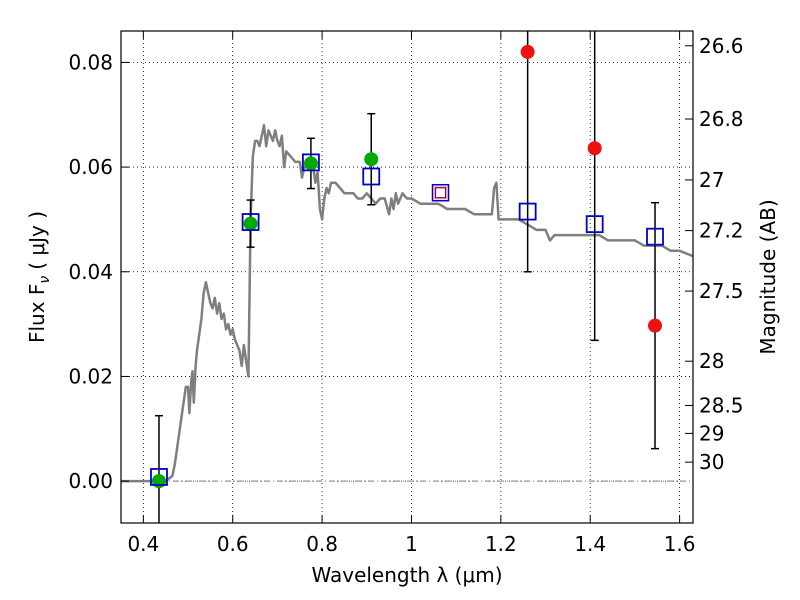  I want to click on magnitude-tick-label: 28, so click(711, 361).